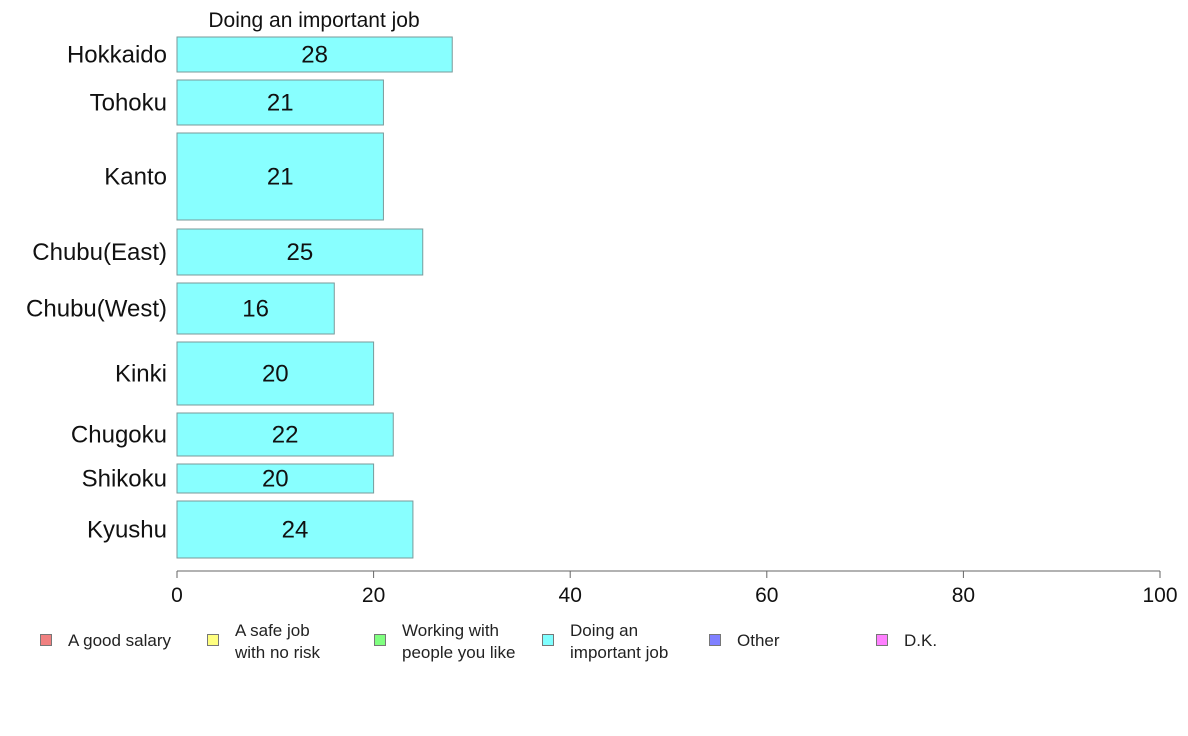 Image resolution: width=1188 pixels, height=736 pixels. I want to click on legend-label: Other, so click(758, 640).